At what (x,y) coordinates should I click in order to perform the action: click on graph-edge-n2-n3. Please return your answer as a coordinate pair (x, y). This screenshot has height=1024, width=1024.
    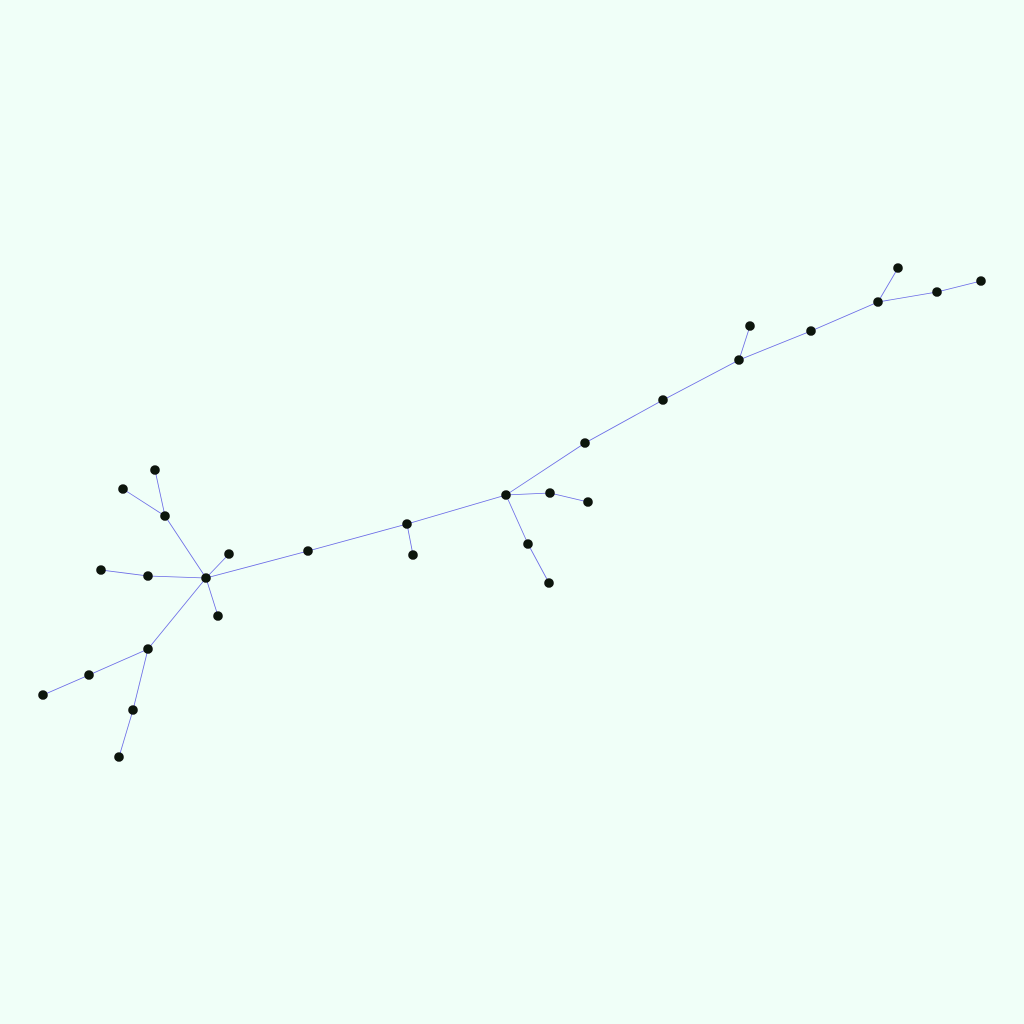
    Looking at the image, I should click on (118, 662).